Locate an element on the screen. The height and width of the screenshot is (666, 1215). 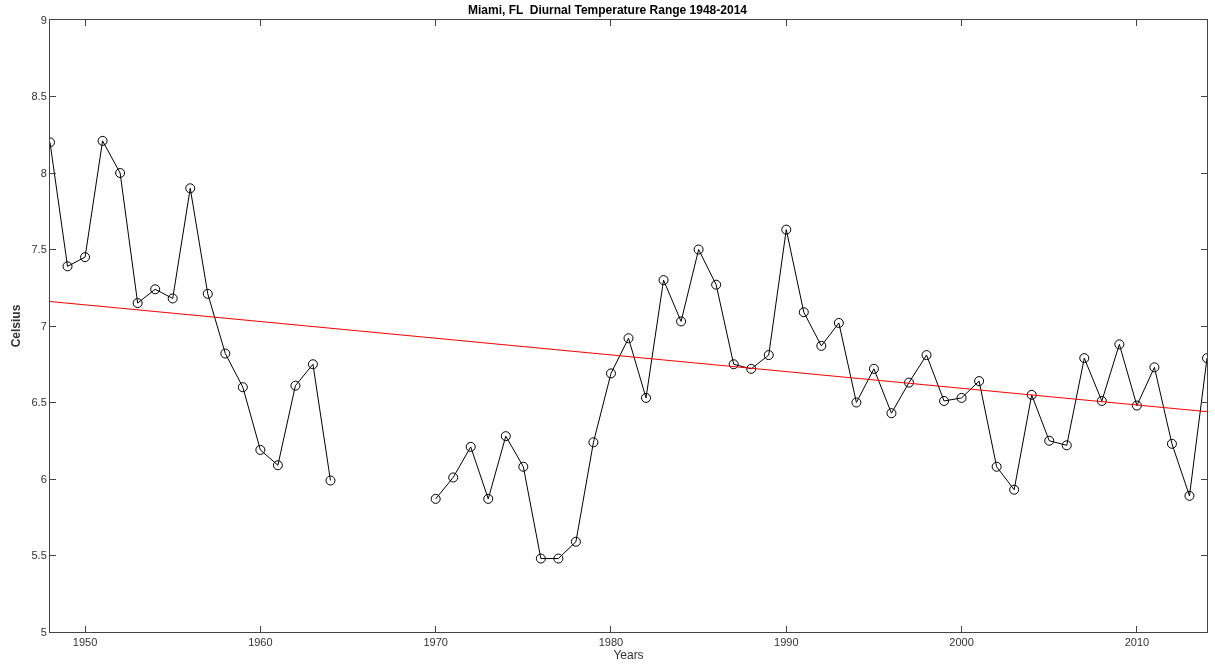
y-tick-label: 7 is located at coordinates (43, 325).